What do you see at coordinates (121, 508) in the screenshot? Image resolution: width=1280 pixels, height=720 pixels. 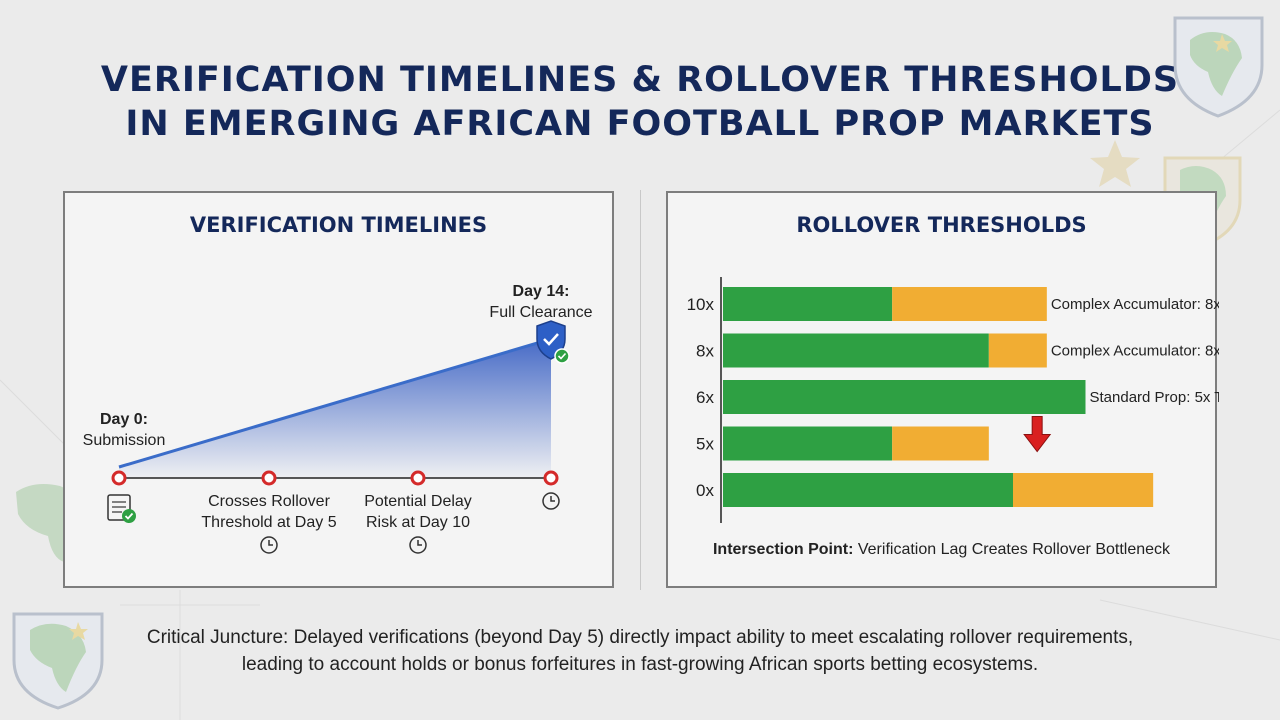 I see `document-check-icon` at bounding box center [121, 508].